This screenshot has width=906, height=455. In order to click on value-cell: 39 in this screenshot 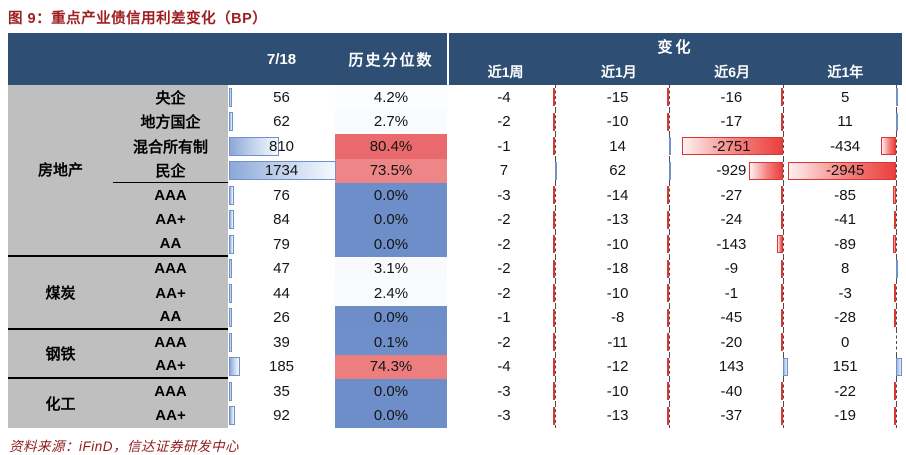, I will do `click(281, 342)`.